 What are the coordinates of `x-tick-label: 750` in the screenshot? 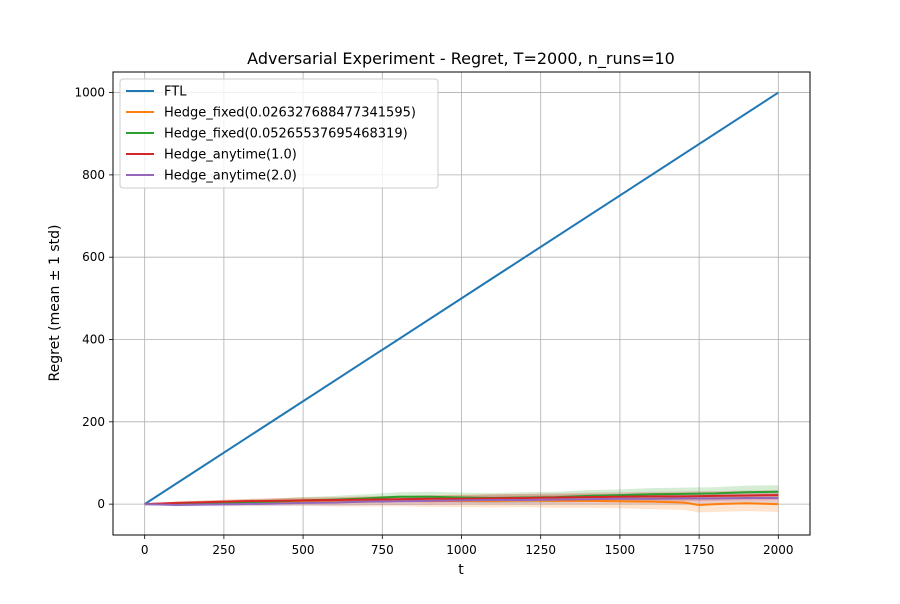 It's located at (382, 550).